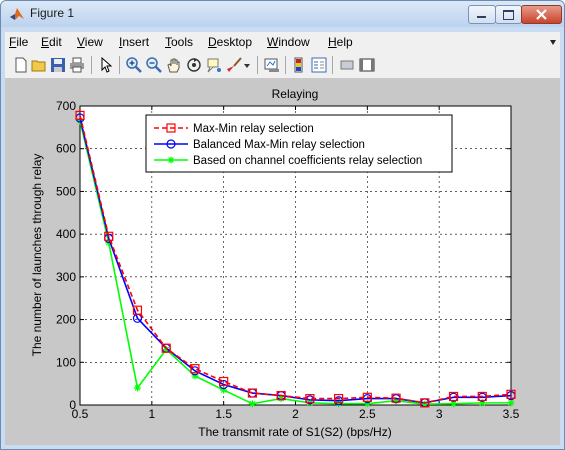  I want to click on x-tick-label: 0.5, so click(80, 414).